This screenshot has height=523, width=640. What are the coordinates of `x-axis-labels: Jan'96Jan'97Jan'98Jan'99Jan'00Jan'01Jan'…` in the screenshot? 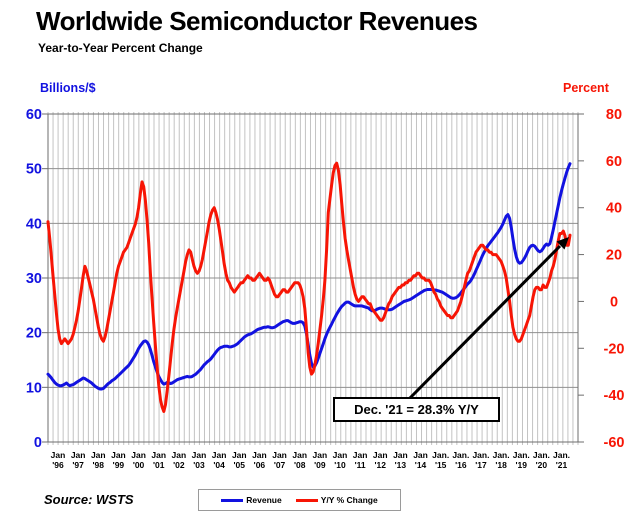 It's located at (310, 460).